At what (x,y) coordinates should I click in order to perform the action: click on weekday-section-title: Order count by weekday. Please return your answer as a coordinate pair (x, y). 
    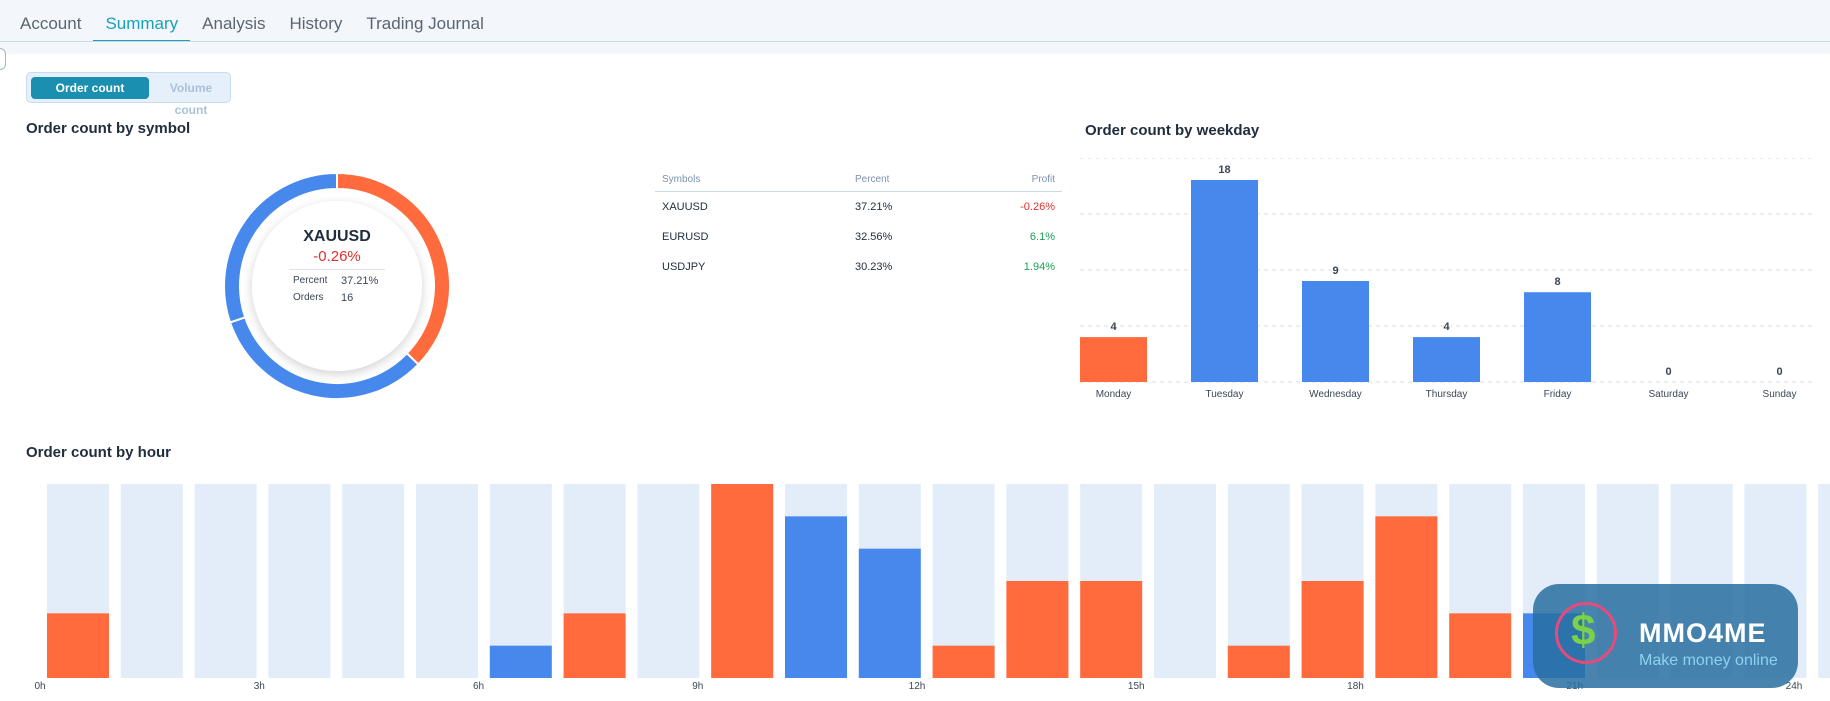
    Looking at the image, I should click on (1172, 130).